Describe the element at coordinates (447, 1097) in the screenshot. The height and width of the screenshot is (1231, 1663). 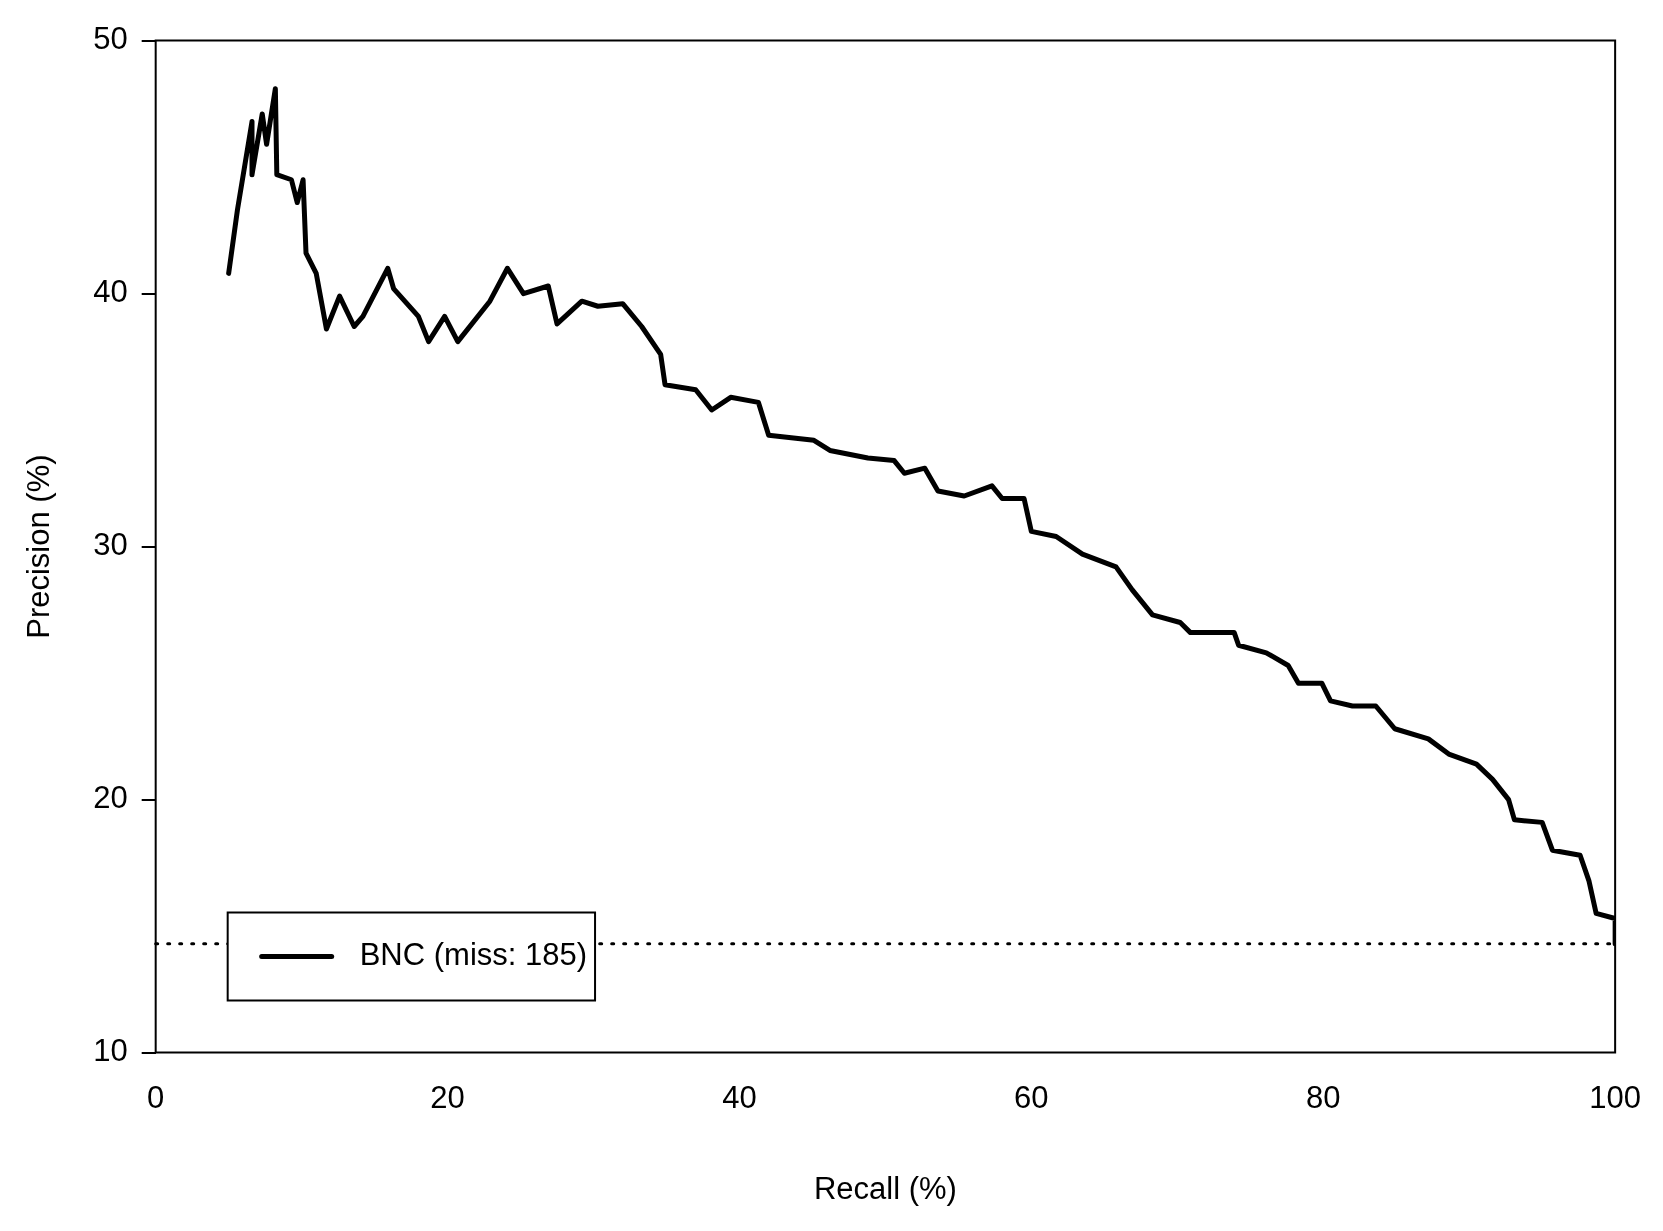
I see `x-tick-label: 20` at that location.